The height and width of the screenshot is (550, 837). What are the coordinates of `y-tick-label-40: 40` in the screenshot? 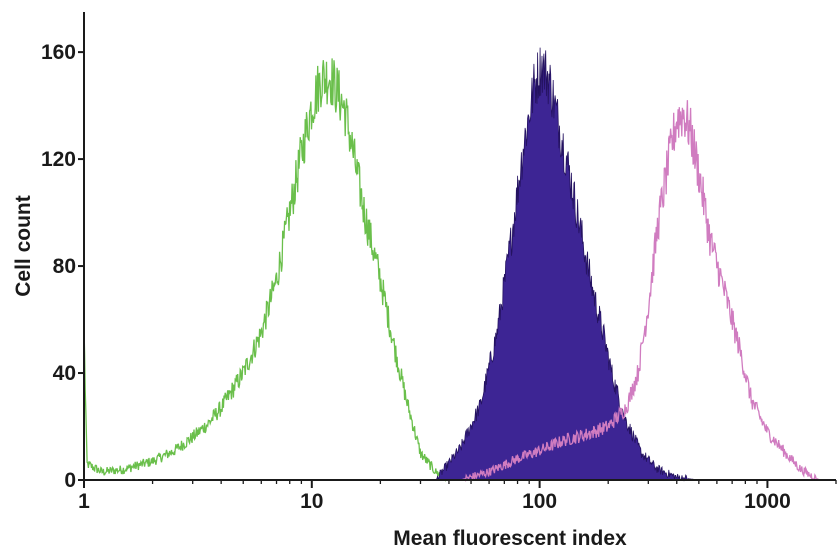 It's located at (64, 373).